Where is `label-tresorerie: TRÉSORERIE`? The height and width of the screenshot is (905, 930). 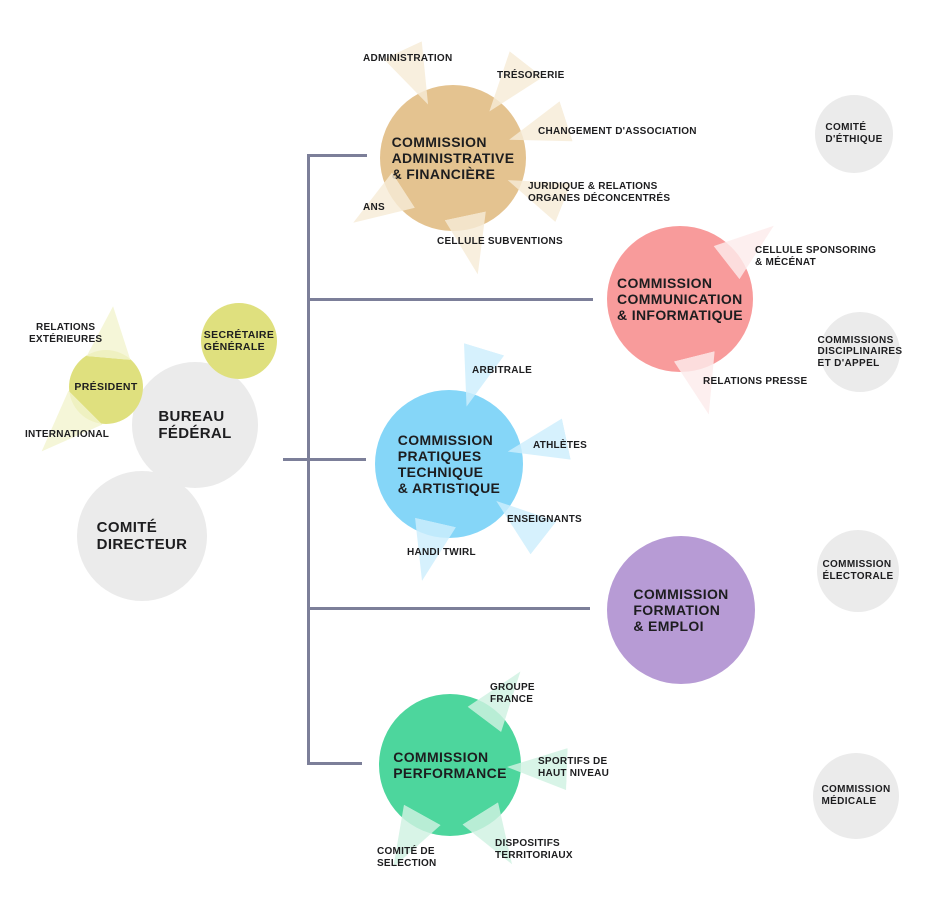
label-tresorerie: TRÉSORERIE is located at coordinates (531, 75).